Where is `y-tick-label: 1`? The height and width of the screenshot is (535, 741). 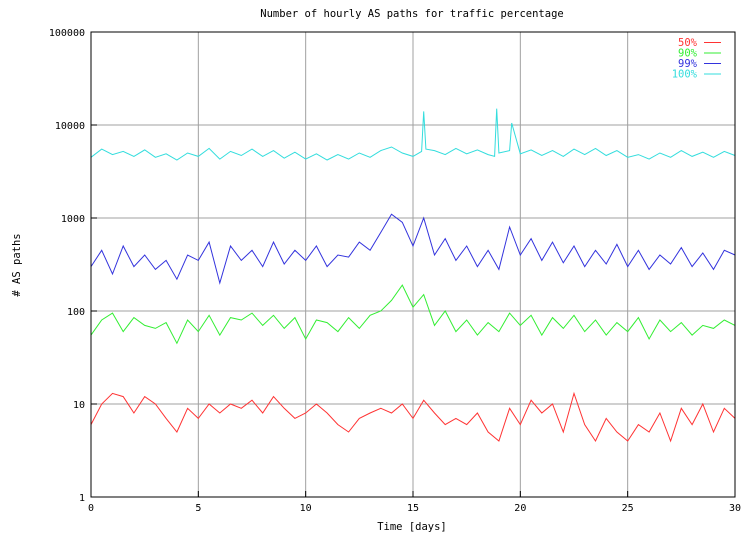
y-tick-label: 1 is located at coordinates (82, 498).